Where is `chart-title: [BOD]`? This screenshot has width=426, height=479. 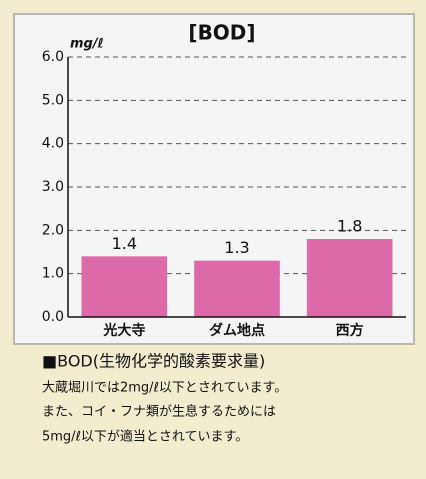 chart-title: [BOD] is located at coordinates (221, 33).